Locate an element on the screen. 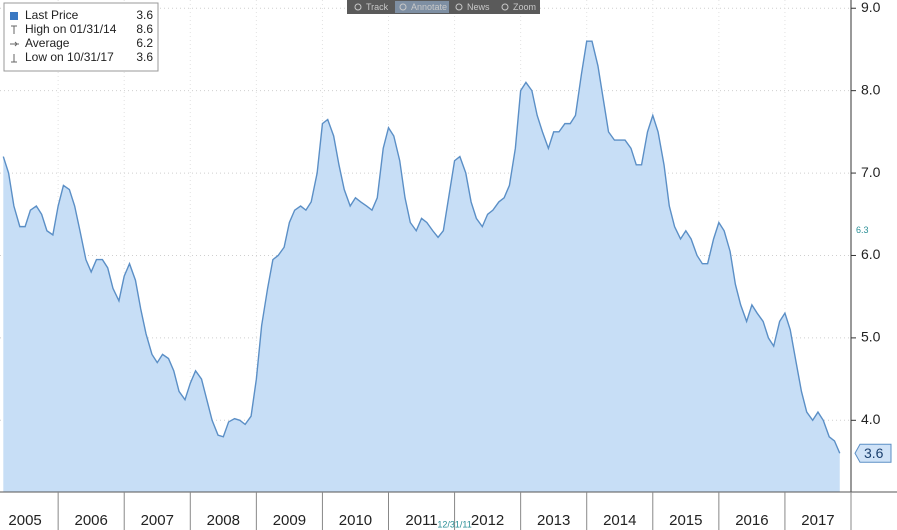 The width and height of the screenshot is (897, 530). x-tick-label: 2013 is located at coordinates (553, 520).